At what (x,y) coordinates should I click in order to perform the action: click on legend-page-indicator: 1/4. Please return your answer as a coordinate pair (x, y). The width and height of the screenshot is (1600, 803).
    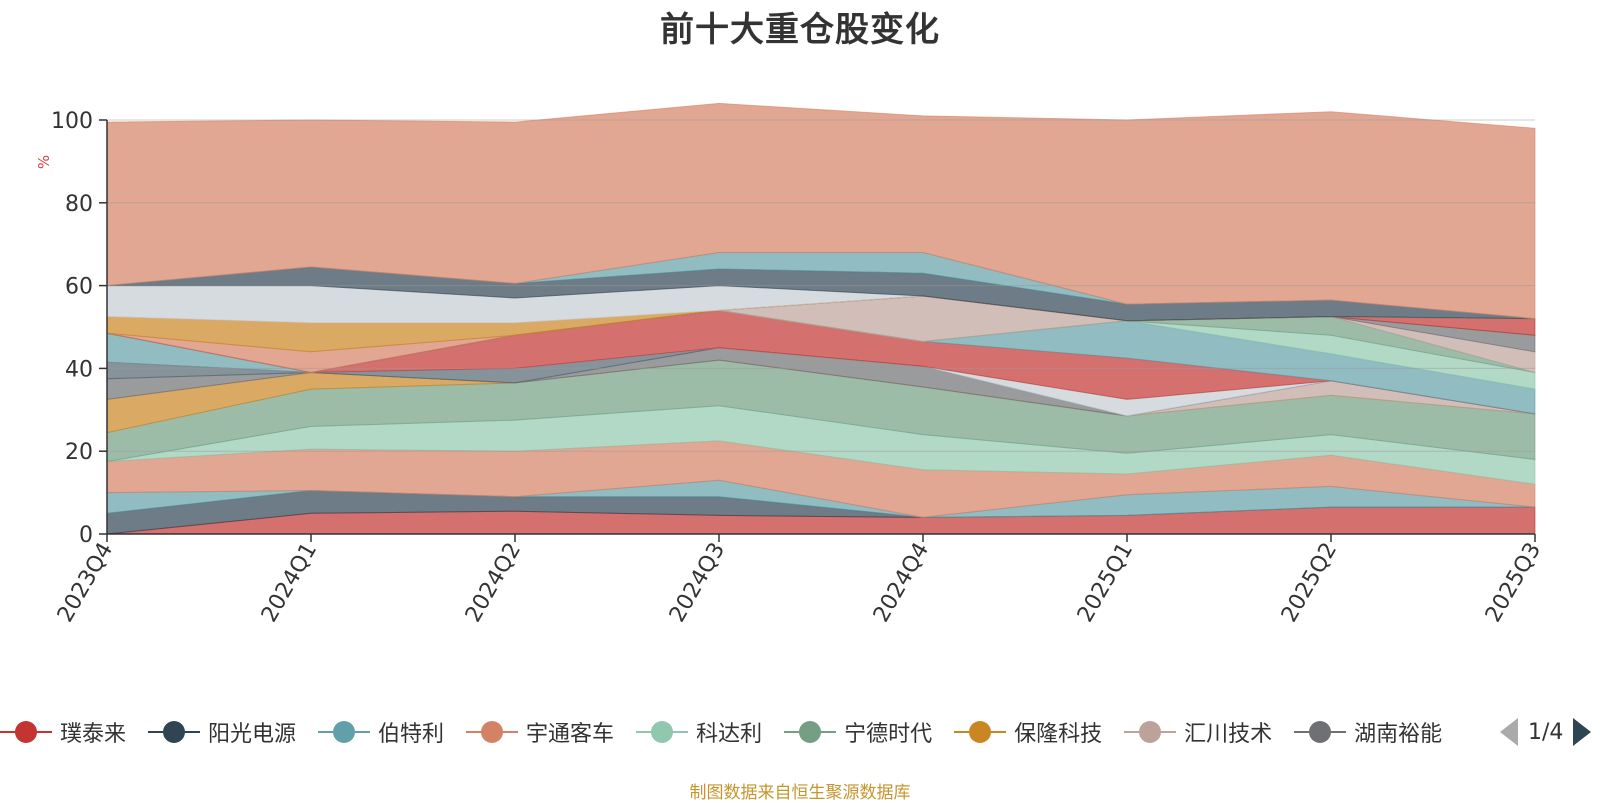
    Looking at the image, I should click on (1546, 732).